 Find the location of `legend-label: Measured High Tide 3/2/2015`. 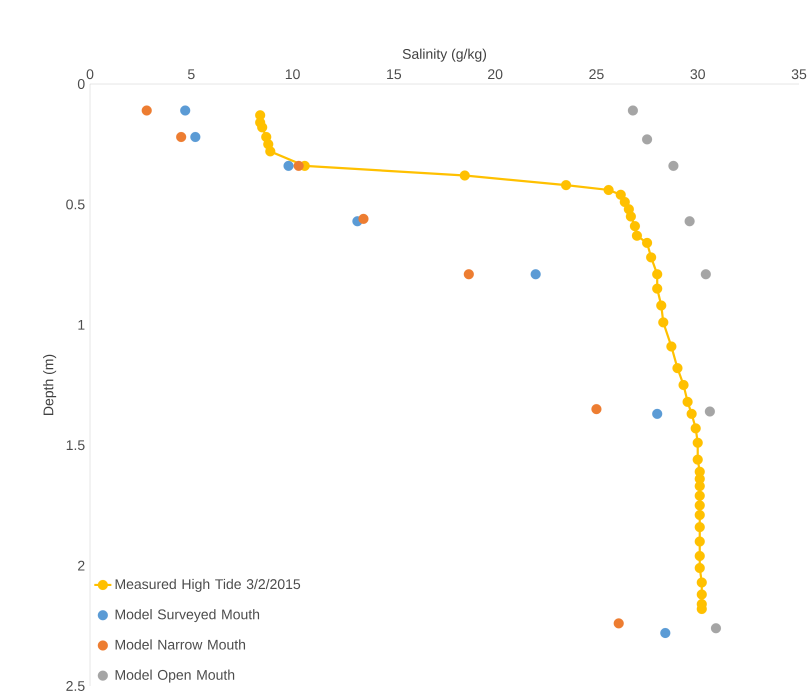

legend-label: Measured High Tide 3/2/2015 is located at coordinates (208, 585).